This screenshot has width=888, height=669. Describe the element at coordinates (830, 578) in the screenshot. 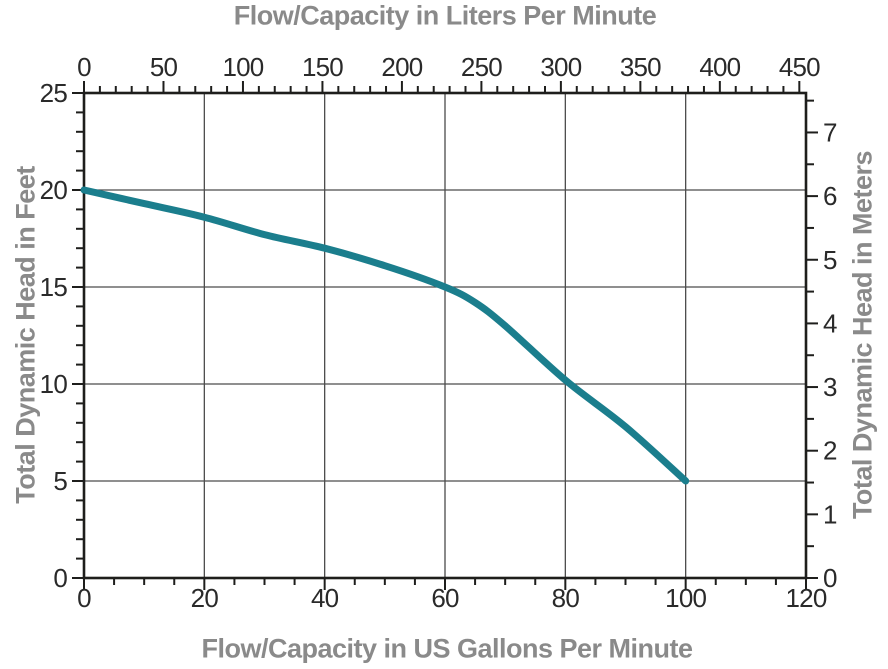

I see `right-tick-label: 0` at that location.